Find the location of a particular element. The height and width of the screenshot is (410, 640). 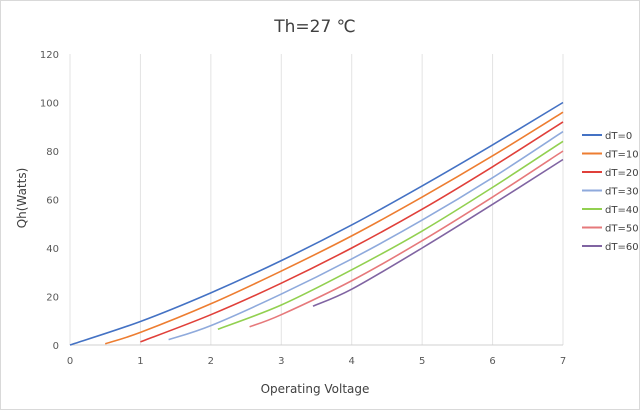

y-tick-label: 100 is located at coordinates (49, 104).